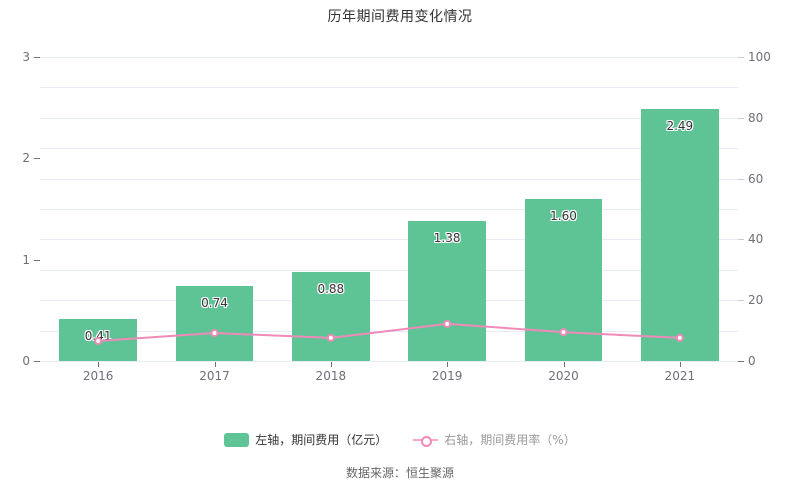 This screenshot has width=800, height=501. What do you see at coordinates (756, 178) in the screenshot?
I see `y-axis-right-tick-label: 60` at bounding box center [756, 178].